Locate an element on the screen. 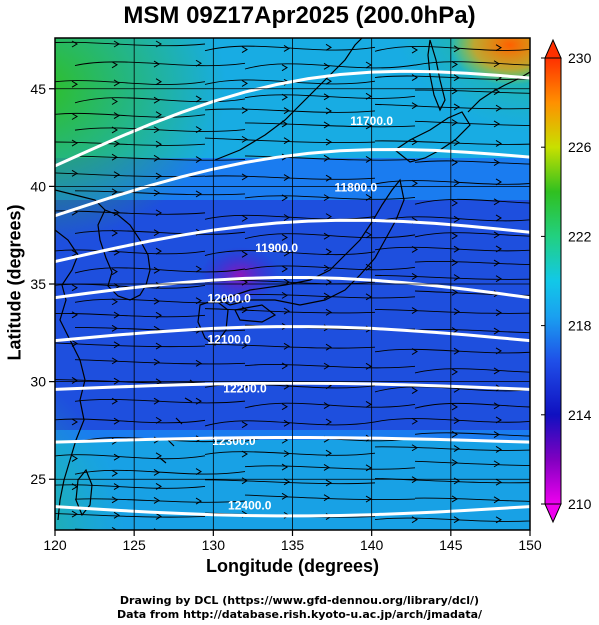 The width and height of the screenshot is (599, 625). y-tick-label: 45 is located at coordinates (38, 89).